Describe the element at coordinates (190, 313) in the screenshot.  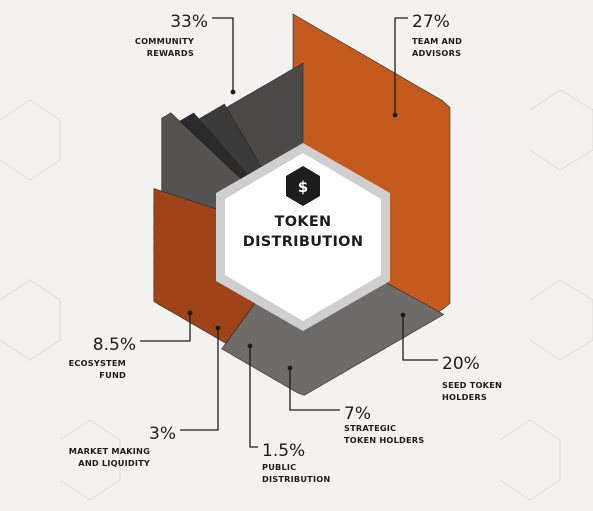
I see `leader-dot-ecosystem-fund` at that location.